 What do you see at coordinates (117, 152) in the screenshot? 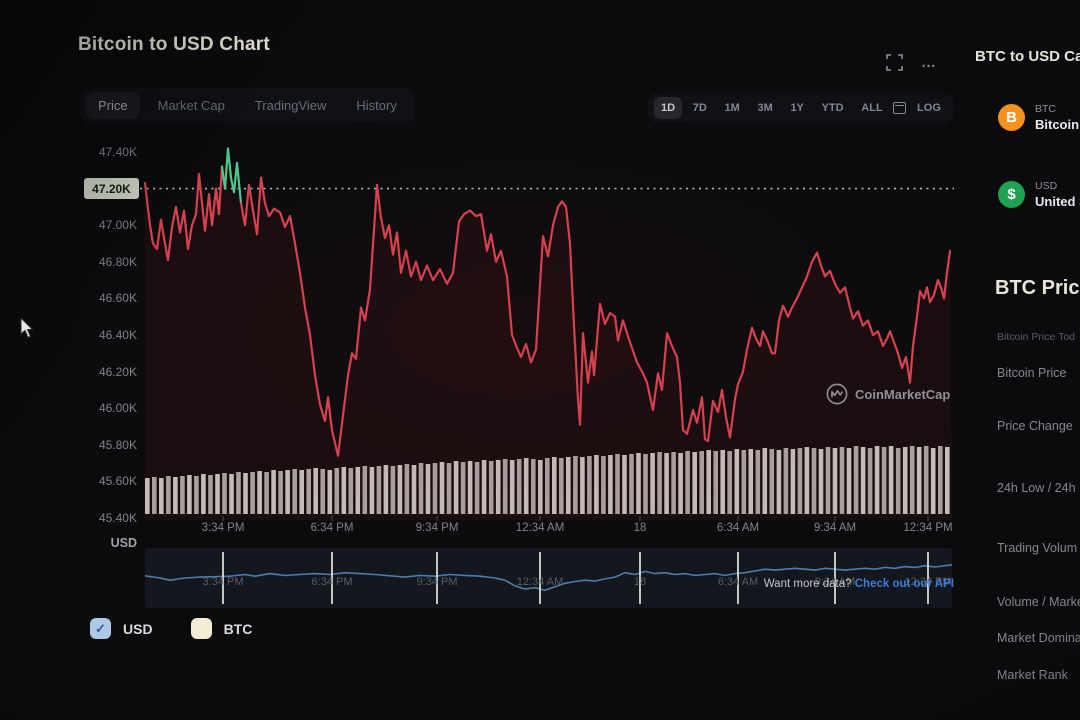
I see `y-axis-label: 47.40K` at bounding box center [117, 152].